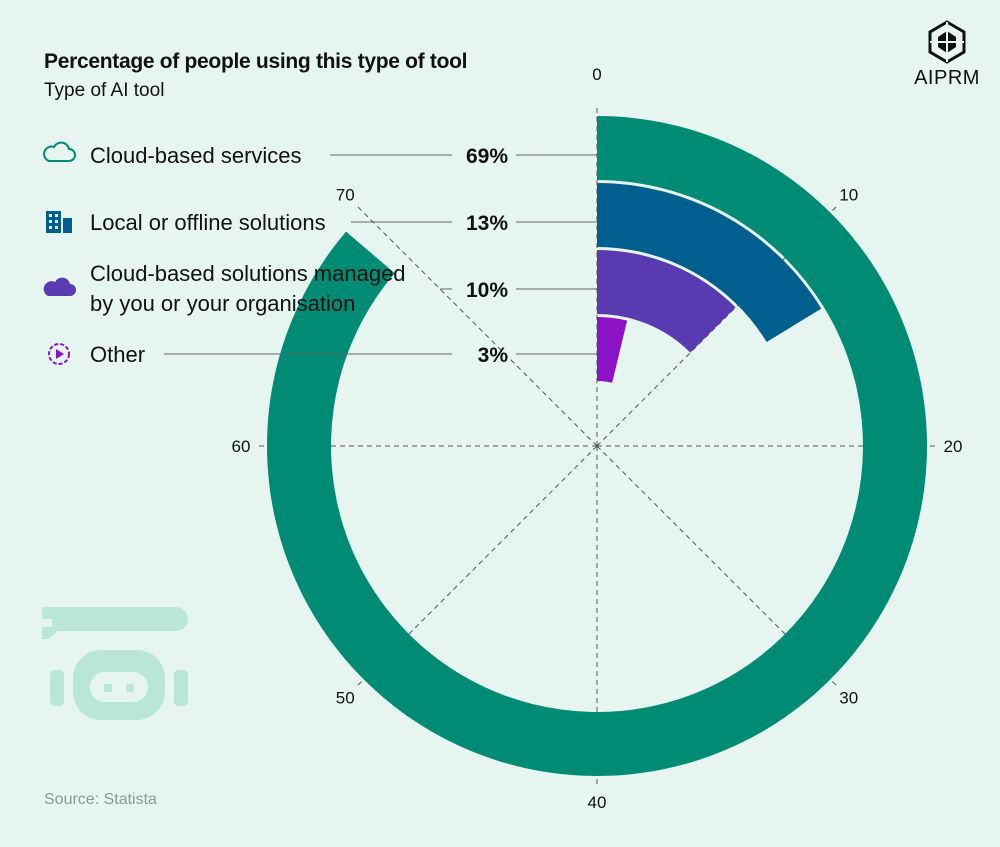 This screenshot has height=847, width=1000. I want to click on legend-label: by you or your organisation, so click(222, 303).